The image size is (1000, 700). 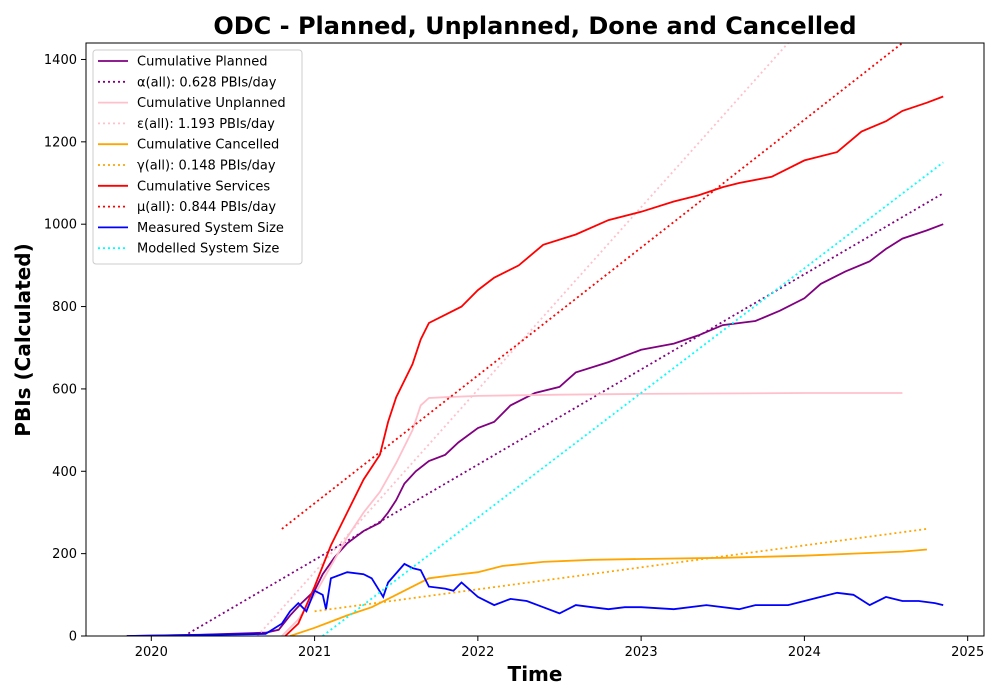 I want to click on y-tick-label: 600, so click(x=64, y=389).